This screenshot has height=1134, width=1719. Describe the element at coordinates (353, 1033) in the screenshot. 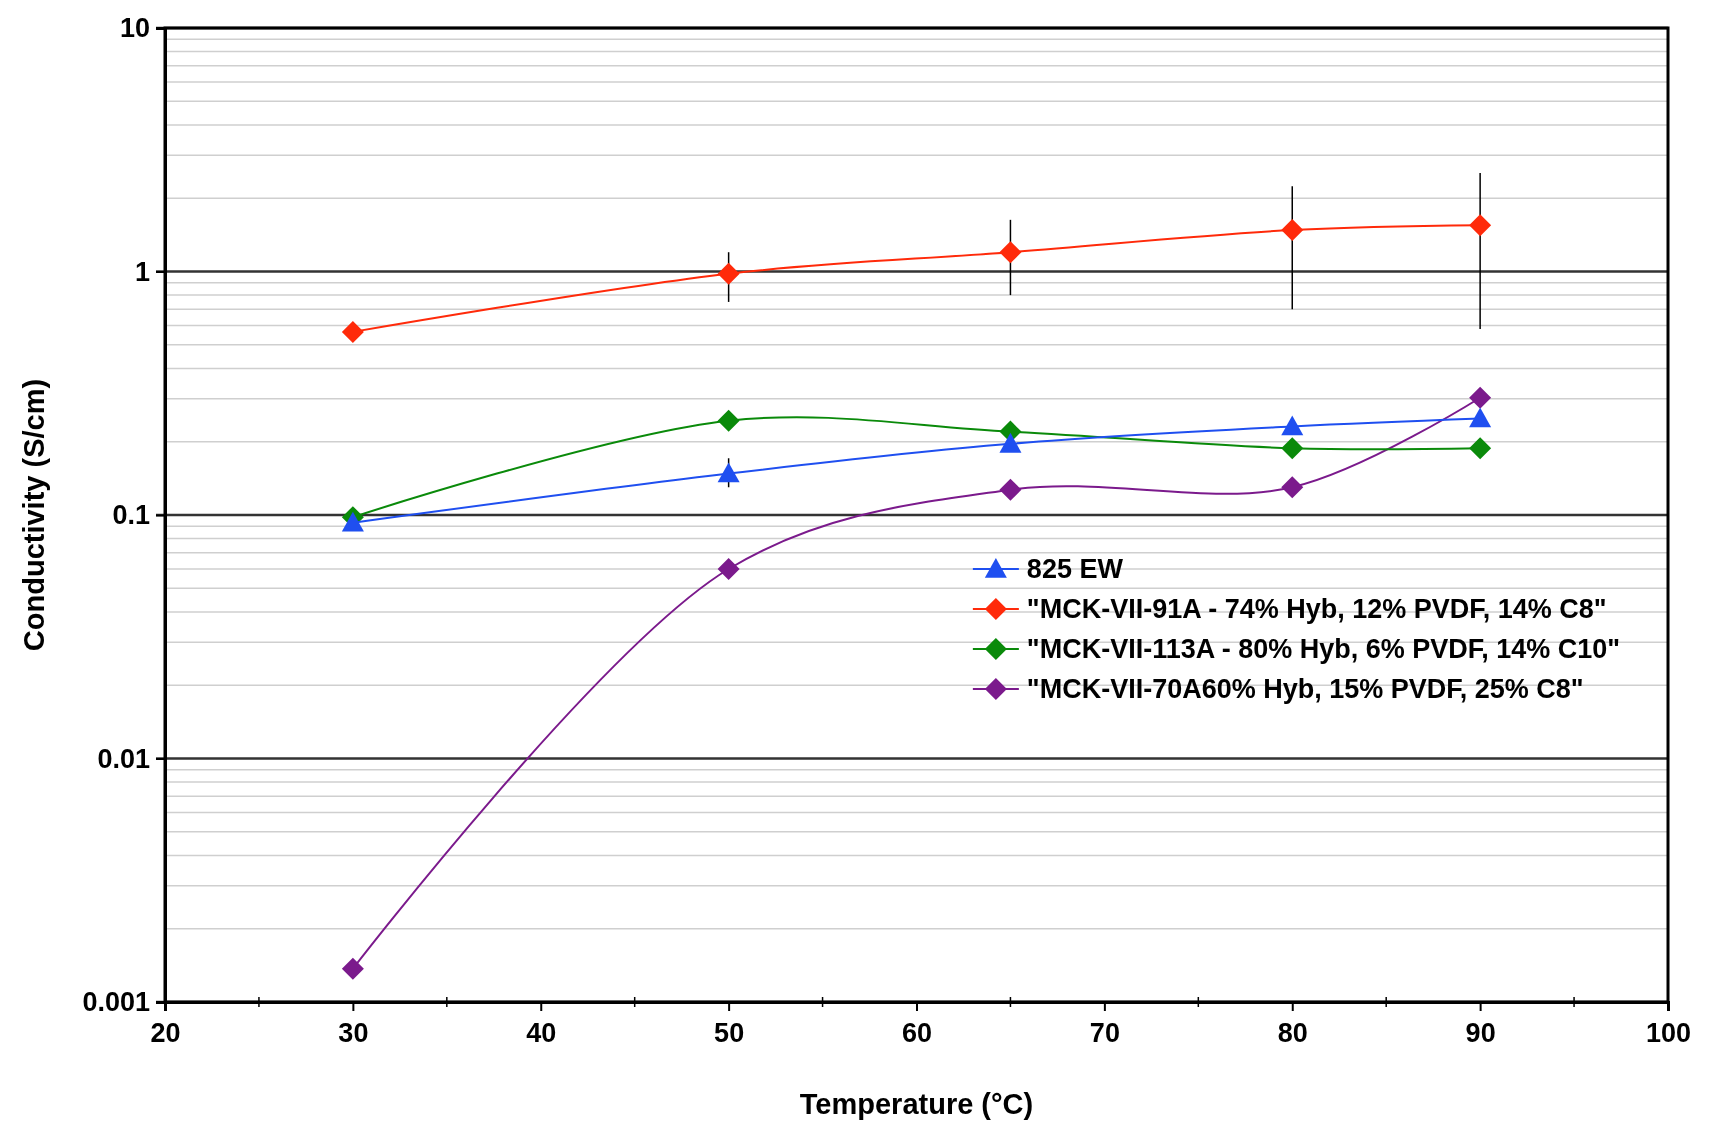

I see `x-tick-label: 30` at that location.